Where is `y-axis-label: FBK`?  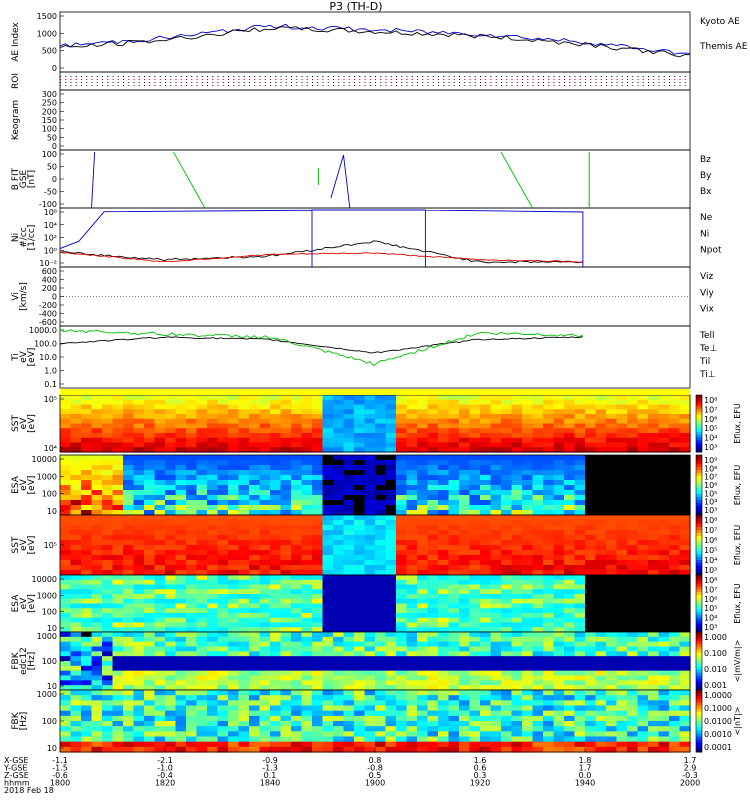
y-axis-label: FBK is located at coordinates (16, 720).